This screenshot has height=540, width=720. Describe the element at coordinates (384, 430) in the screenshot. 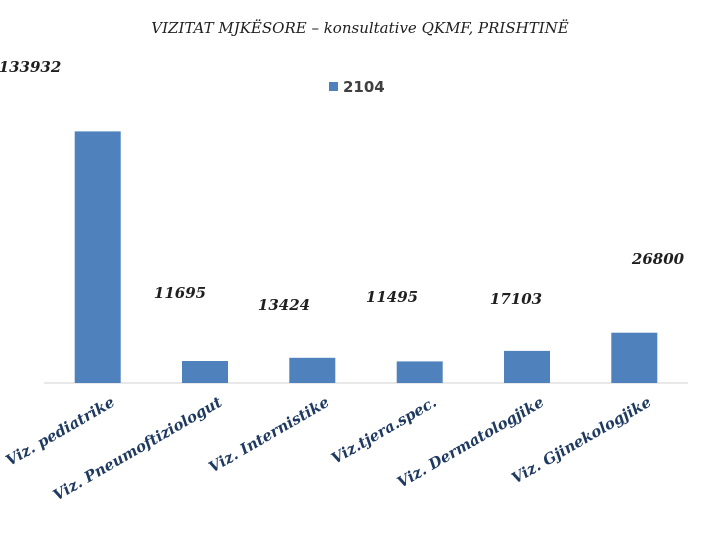

I see `category-label-4: Viz.tjera.spec.` at that location.